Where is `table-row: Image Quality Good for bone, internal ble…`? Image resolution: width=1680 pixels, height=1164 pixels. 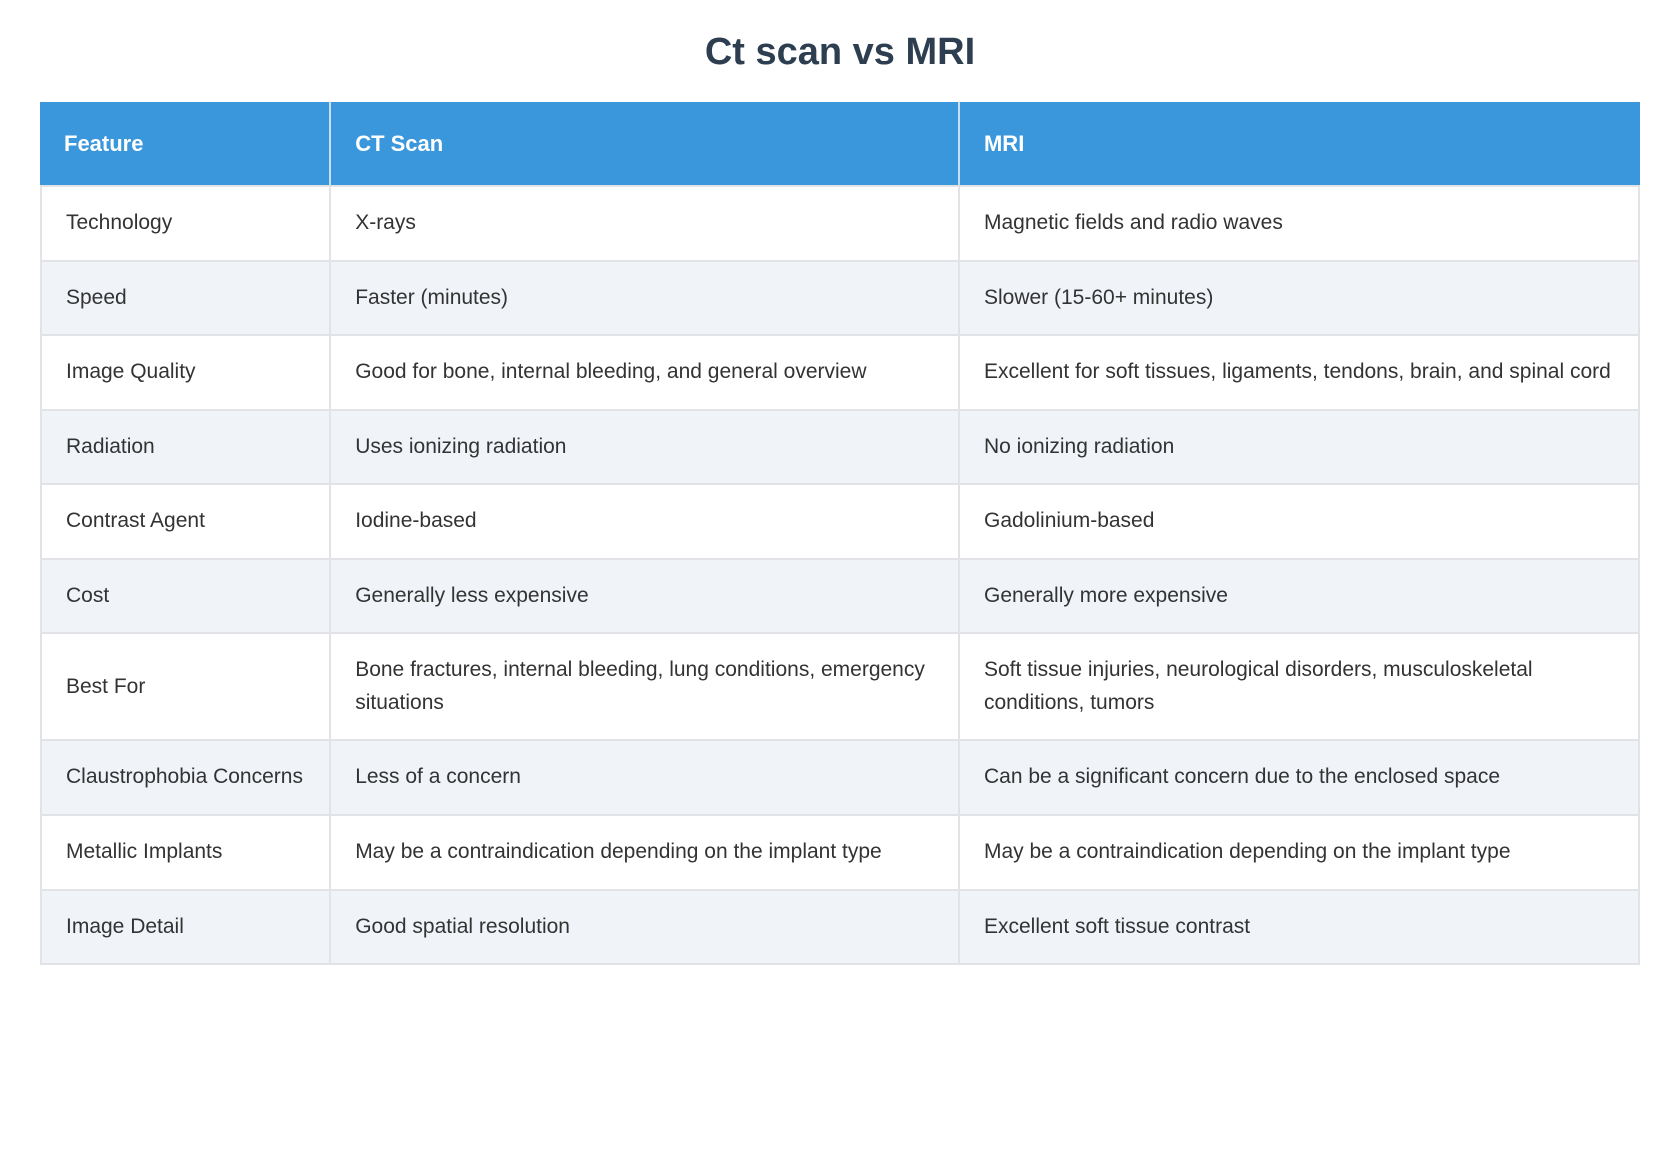 table-row: Image Quality Good for bone, internal ble… is located at coordinates (840, 373).